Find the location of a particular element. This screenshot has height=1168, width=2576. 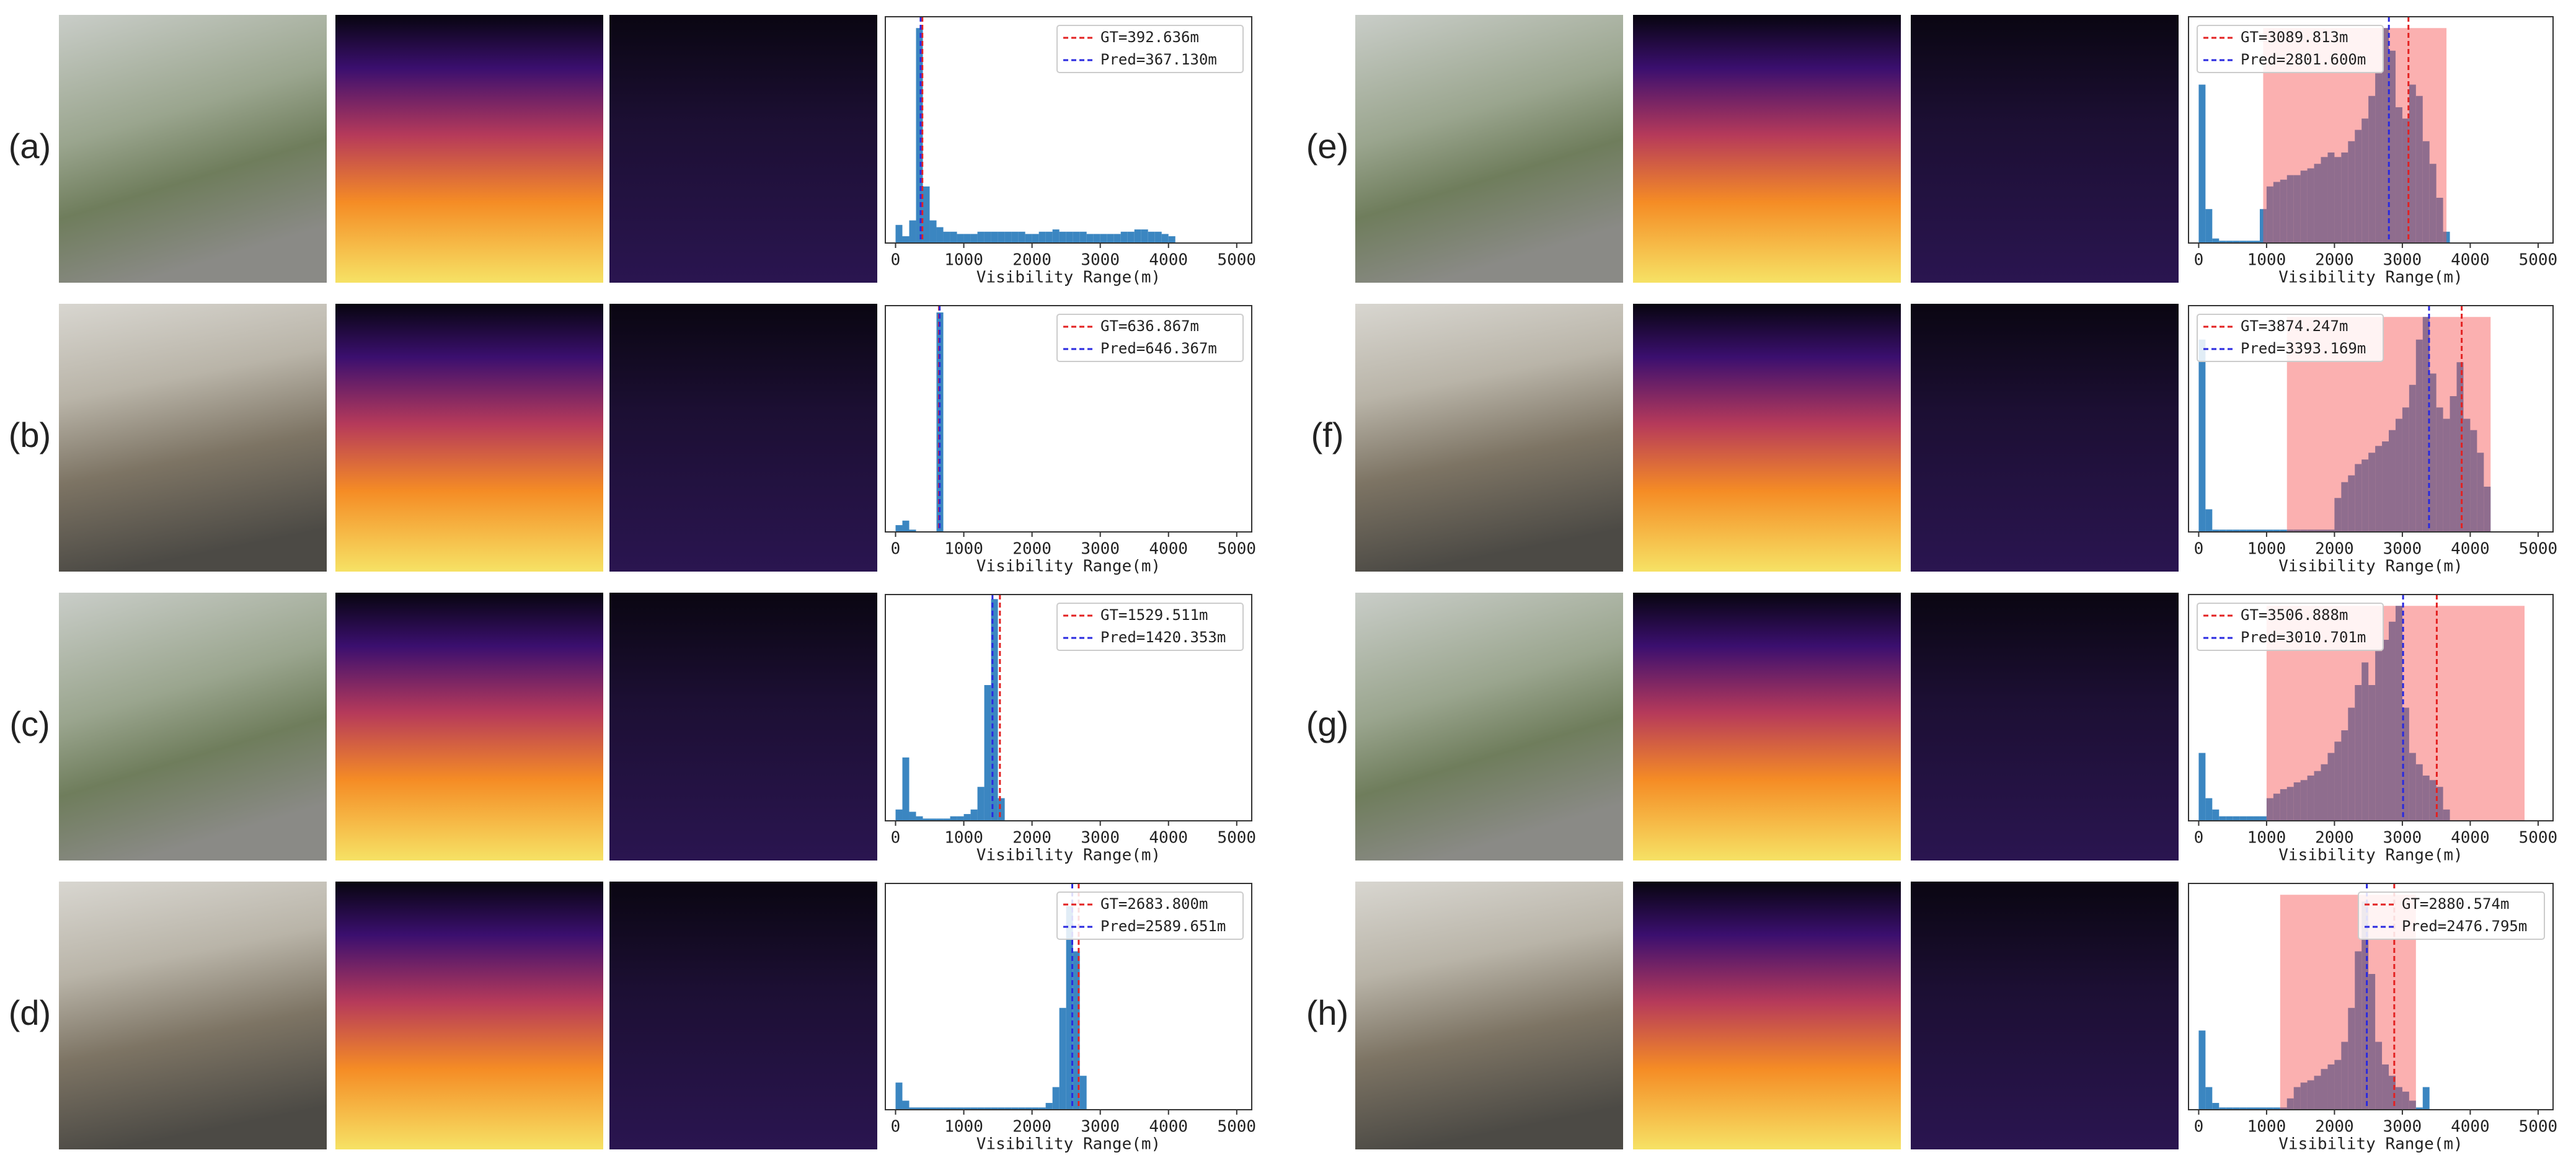

panel-label: (f) is located at coordinates (1328, 434).